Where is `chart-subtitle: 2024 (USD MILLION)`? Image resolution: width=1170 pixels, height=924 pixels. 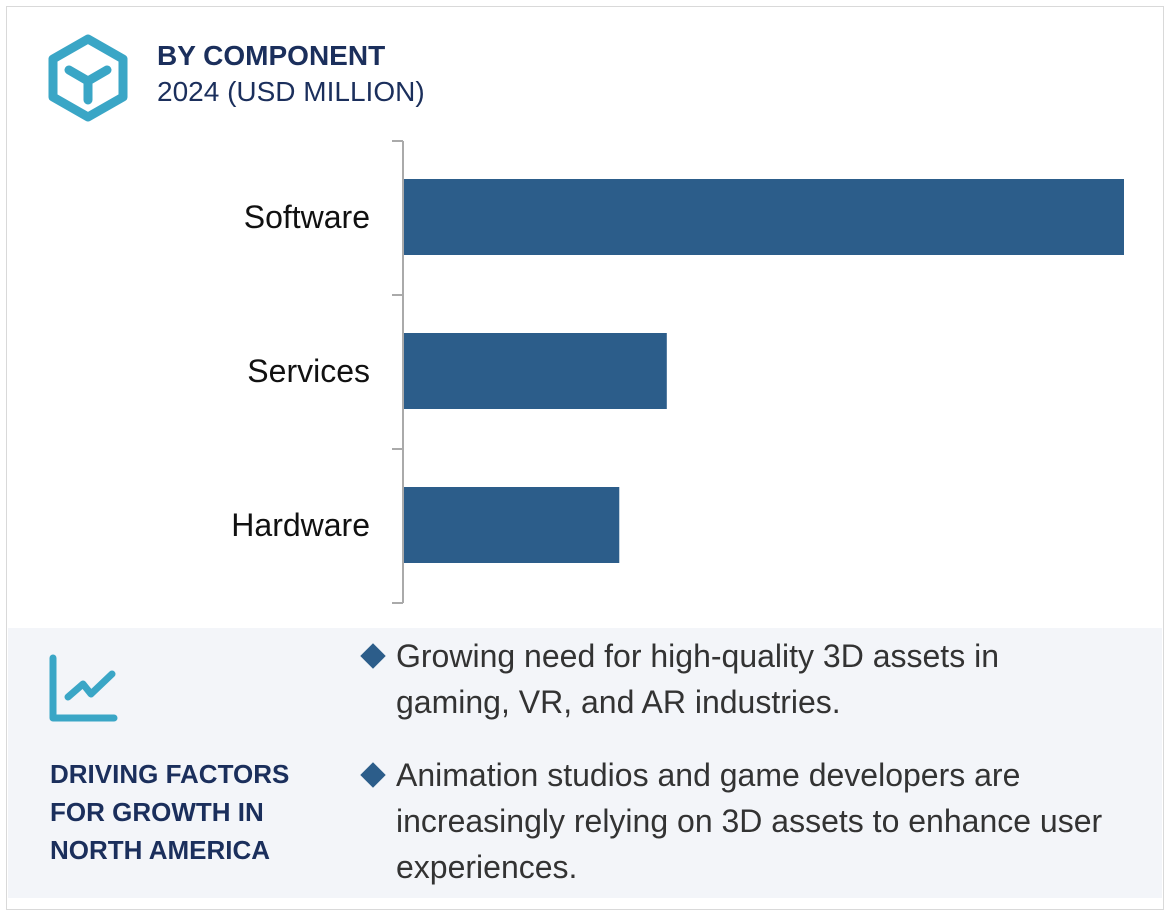
chart-subtitle: 2024 (USD MILLION) is located at coordinates (291, 91).